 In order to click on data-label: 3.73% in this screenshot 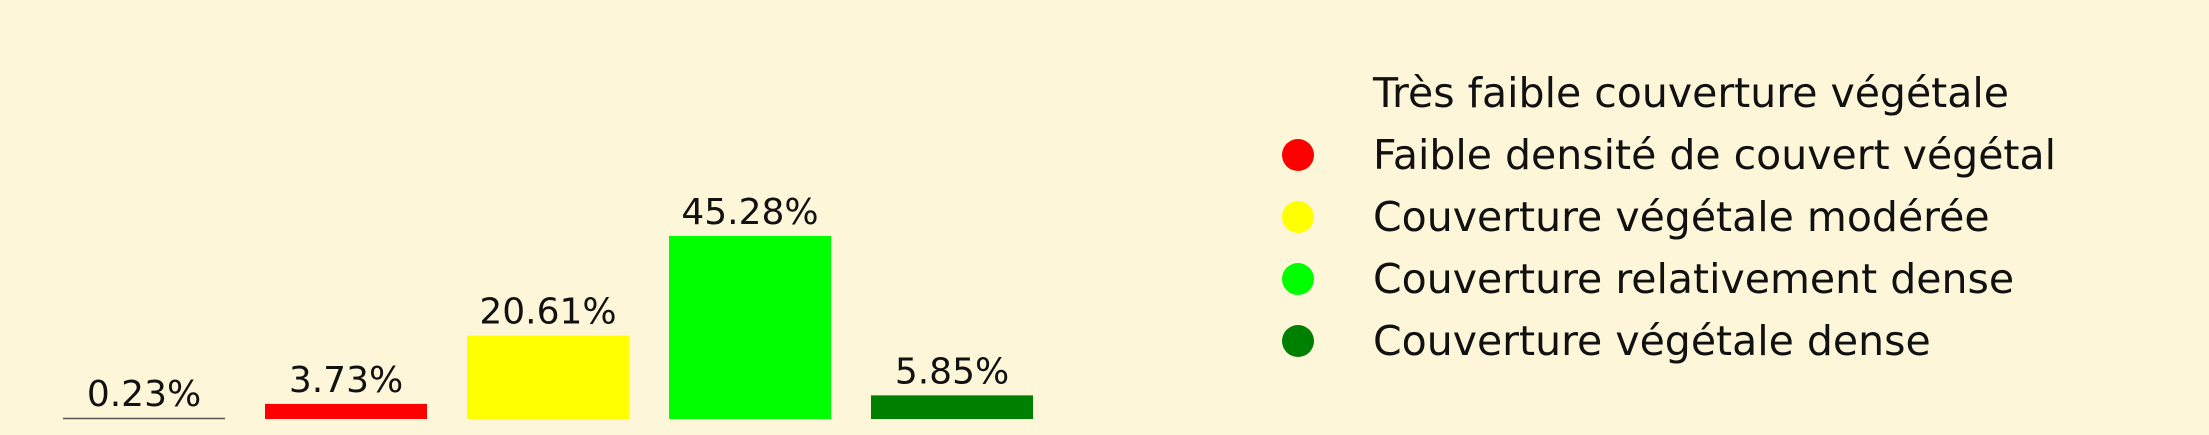, I will do `click(346, 380)`.